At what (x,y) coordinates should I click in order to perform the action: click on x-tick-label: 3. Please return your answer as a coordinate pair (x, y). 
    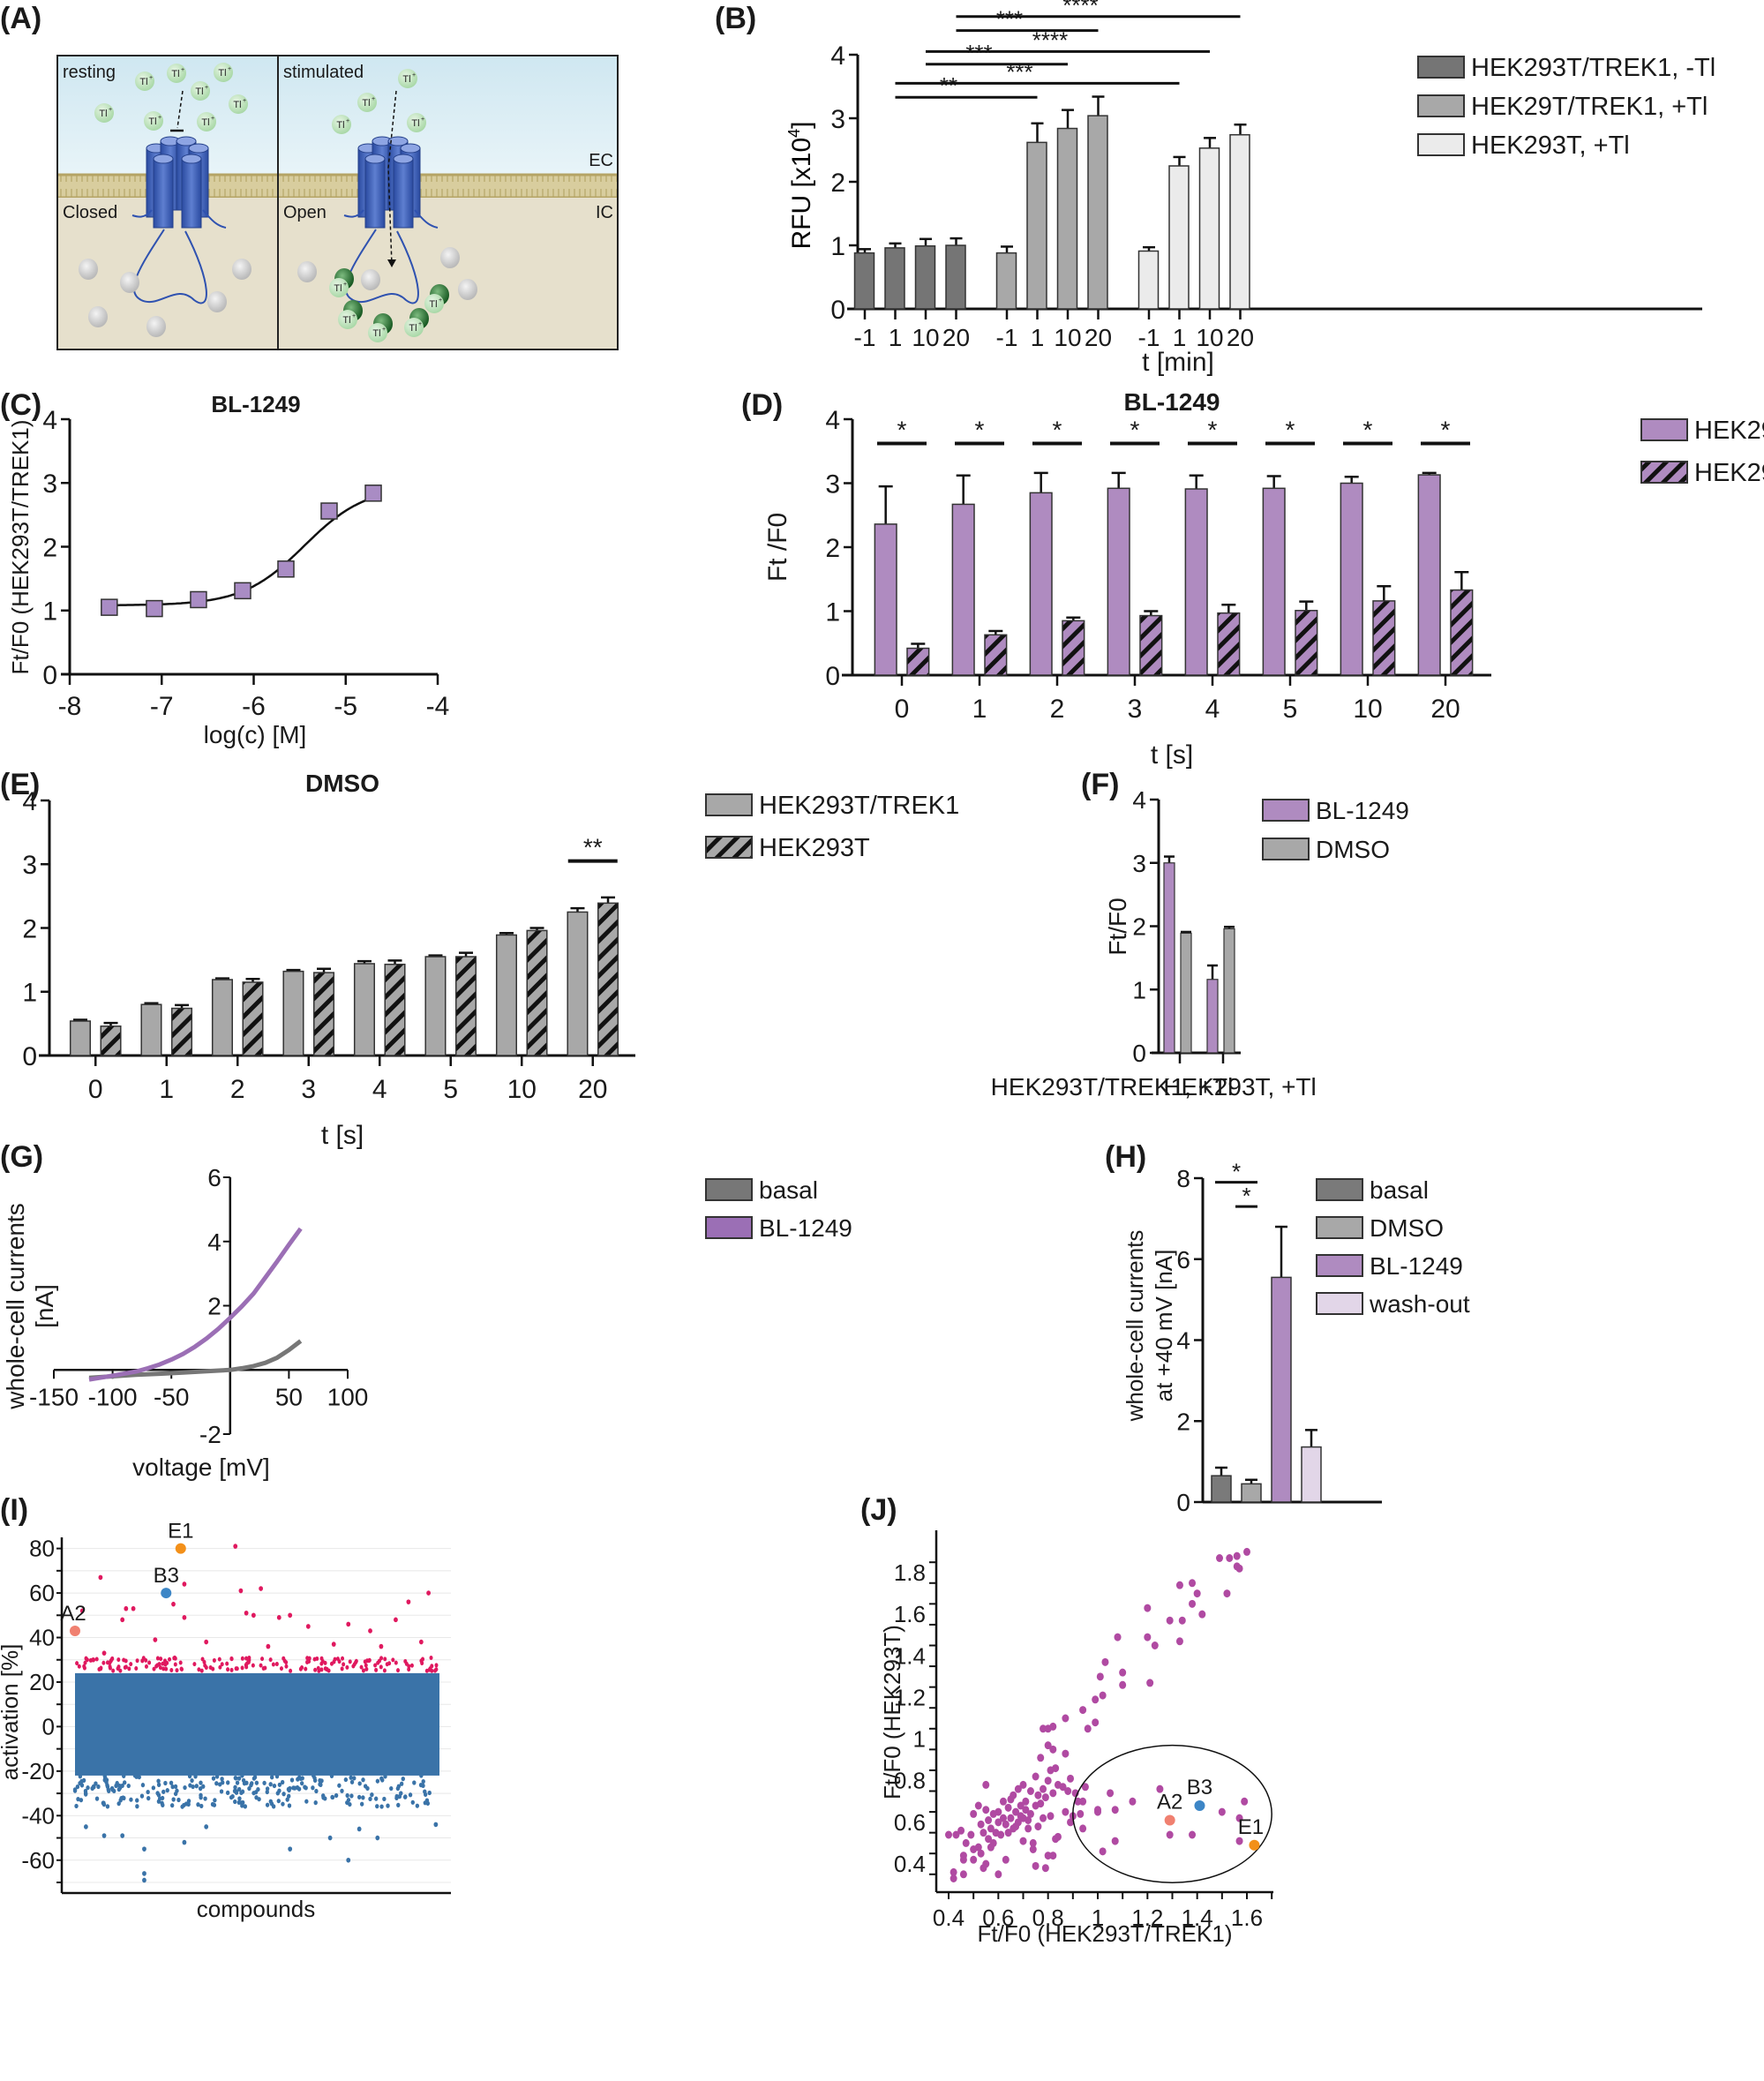
    Looking at the image, I should click on (308, 1089).